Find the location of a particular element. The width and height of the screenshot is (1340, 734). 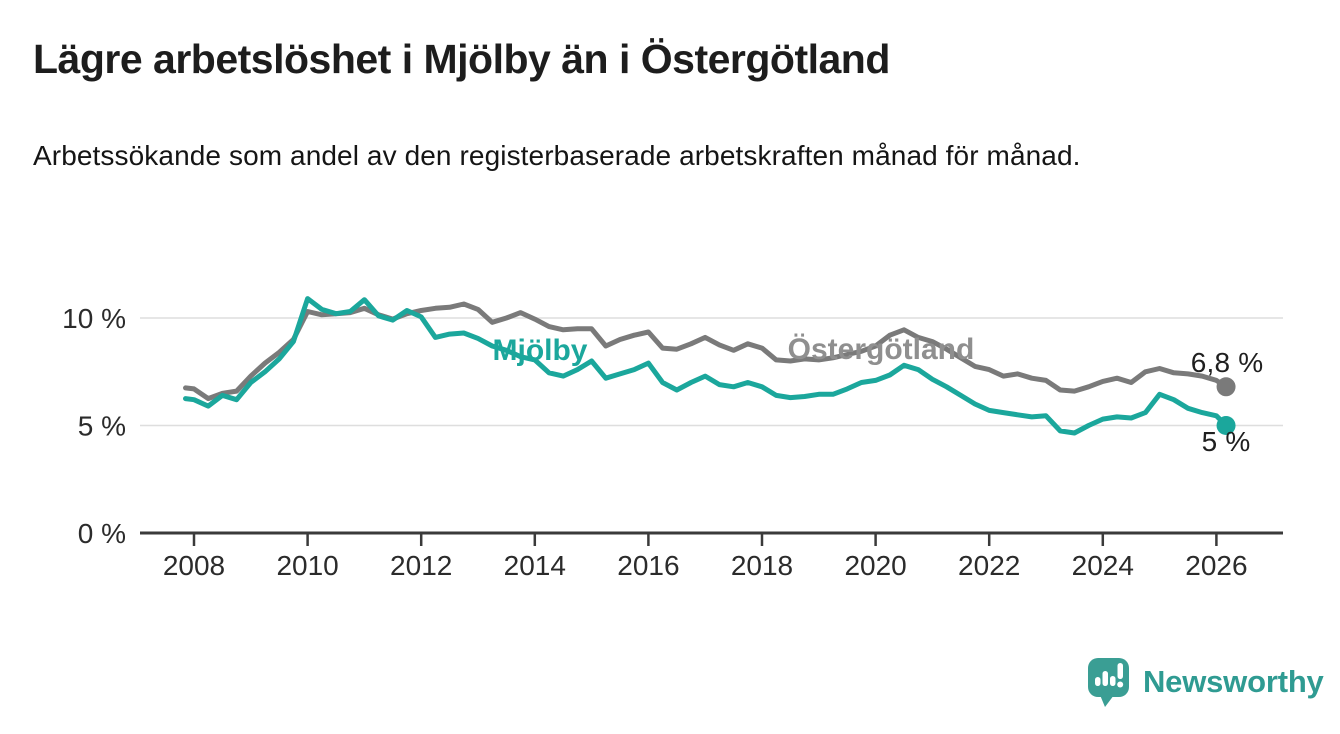

x-tick-label: 2018 is located at coordinates (762, 565).